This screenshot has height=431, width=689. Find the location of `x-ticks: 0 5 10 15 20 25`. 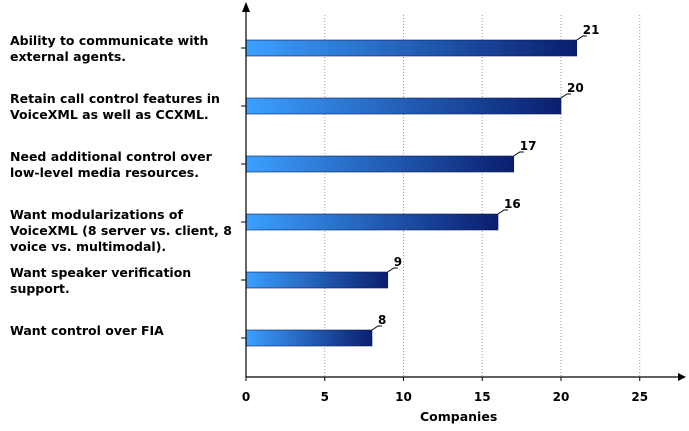

x-ticks: 0 5 10 15 20 25 is located at coordinates (445, 390).